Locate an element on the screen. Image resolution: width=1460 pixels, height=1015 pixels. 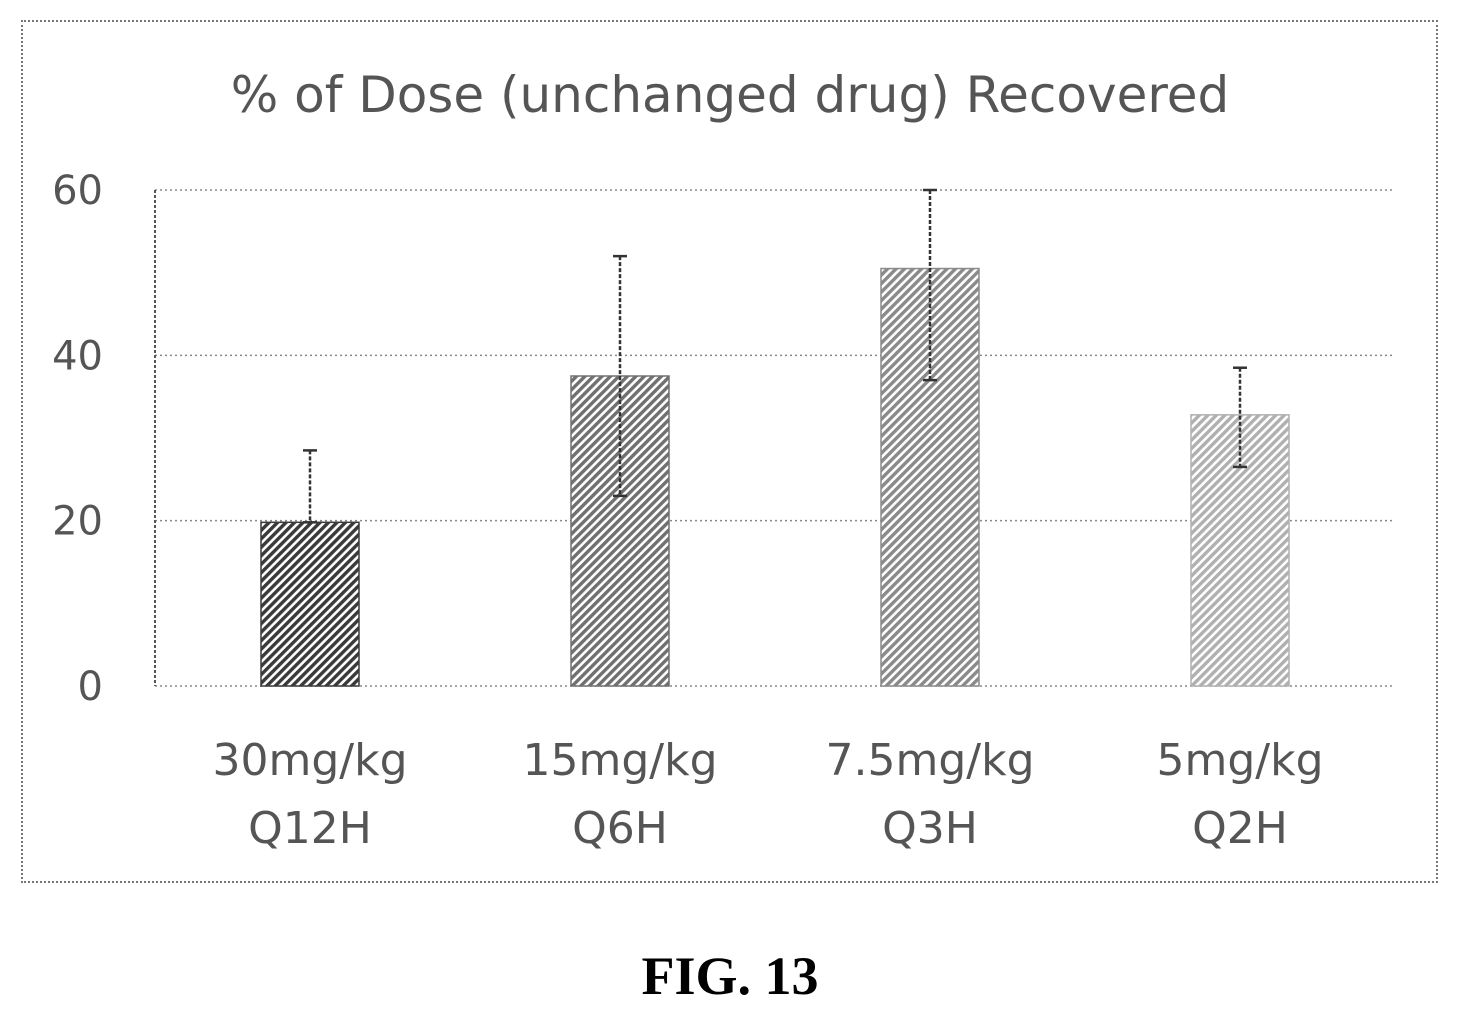
y-tick-label-60: 60 is located at coordinates (77, 191).